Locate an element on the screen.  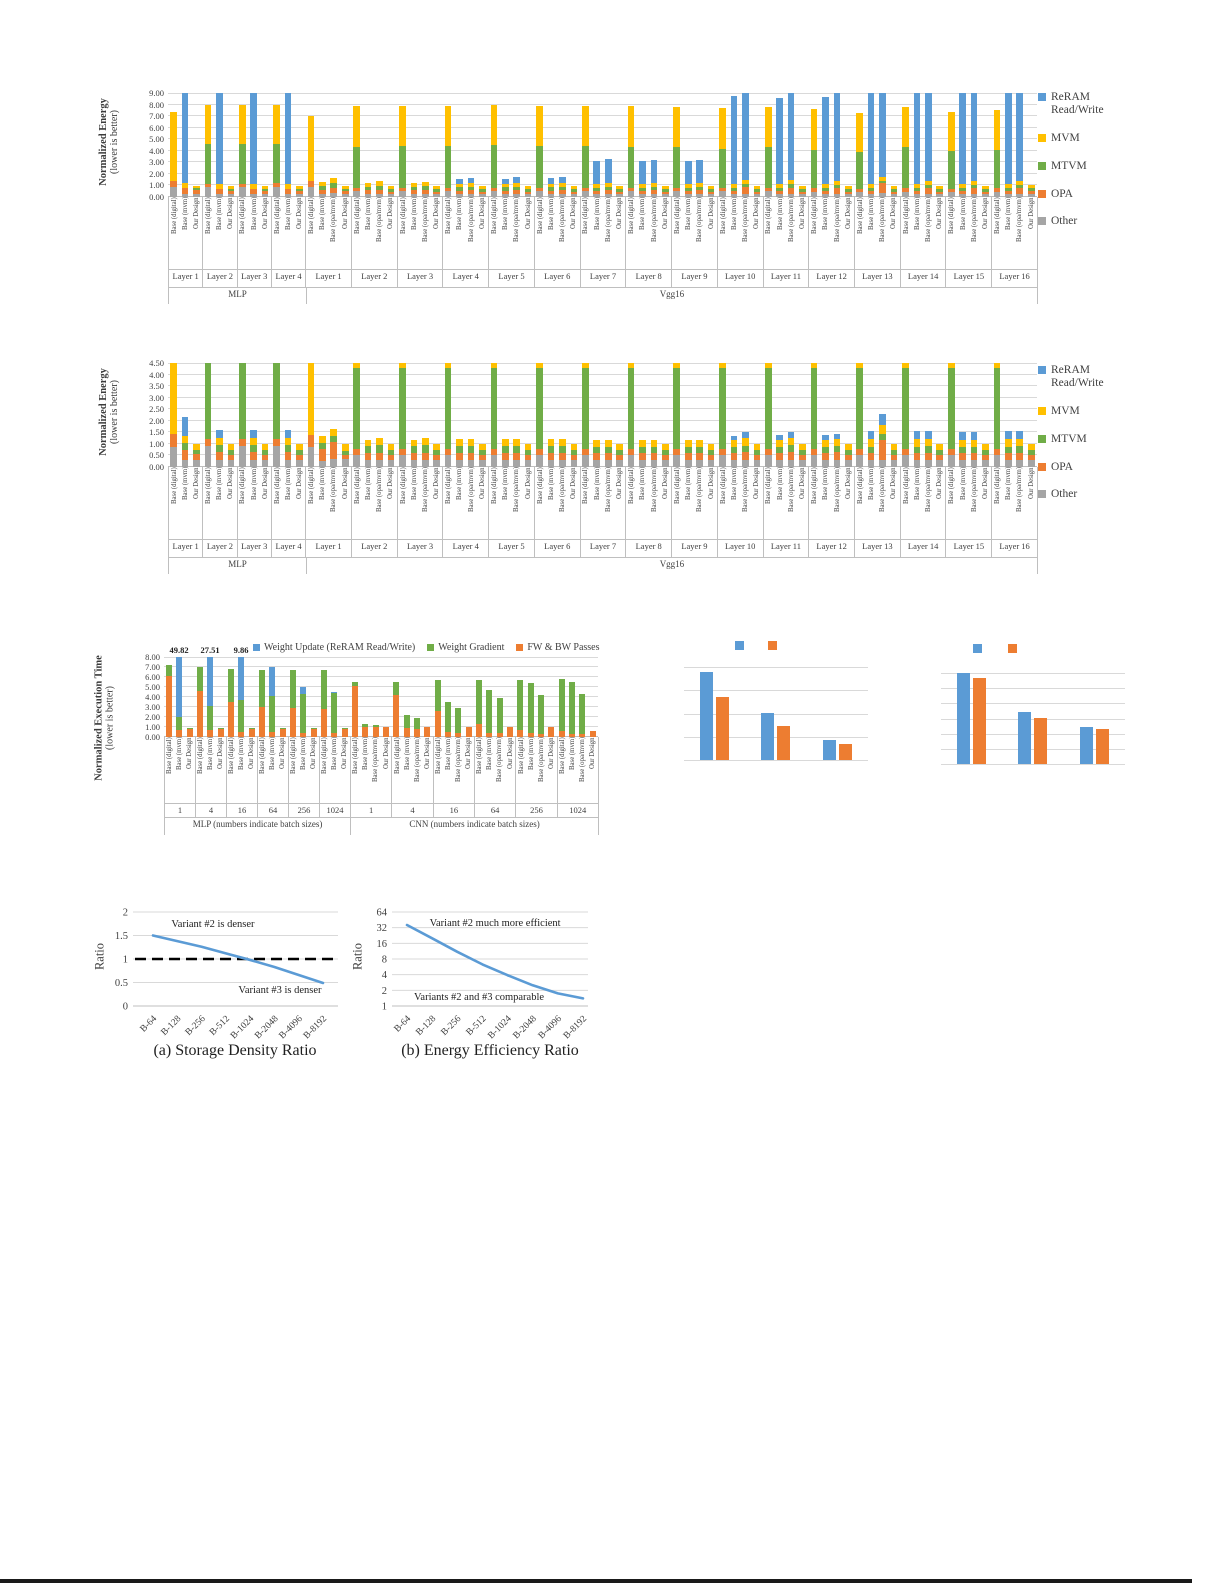
y-axis-title: Ratio is located at coordinates (357, 956).